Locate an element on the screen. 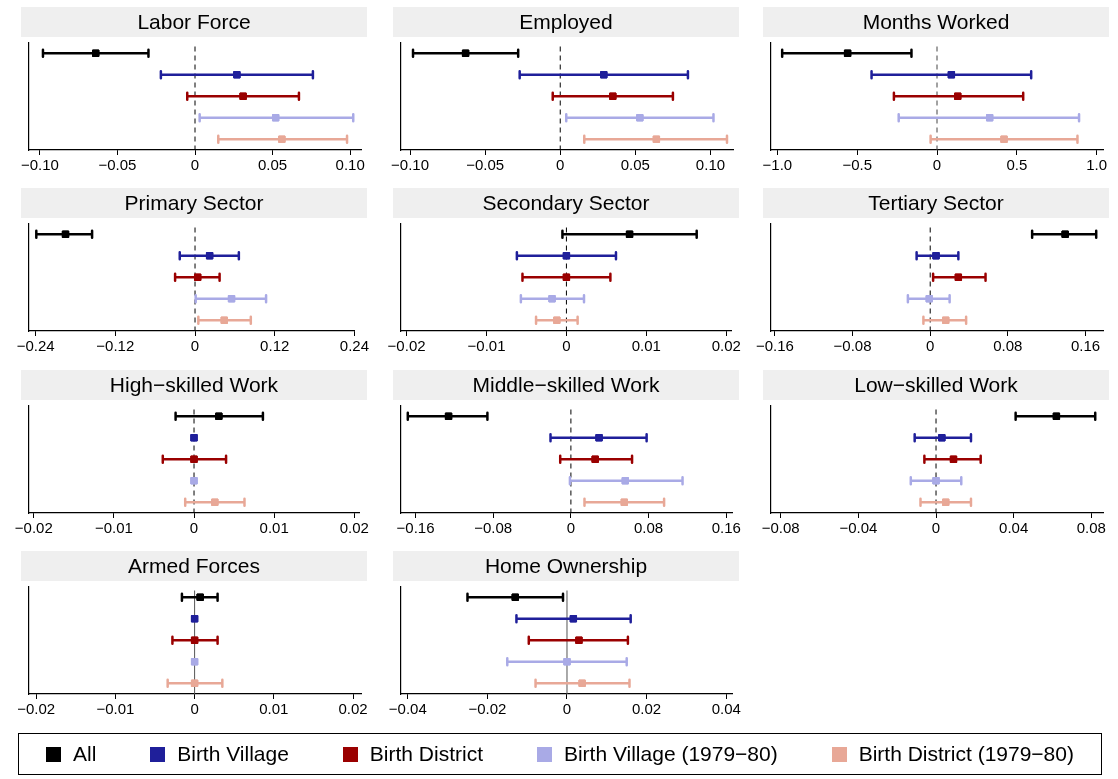 This screenshot has height=779, width=1118. x-tick-label: 1.0 is located at coordinates (1097, 165).